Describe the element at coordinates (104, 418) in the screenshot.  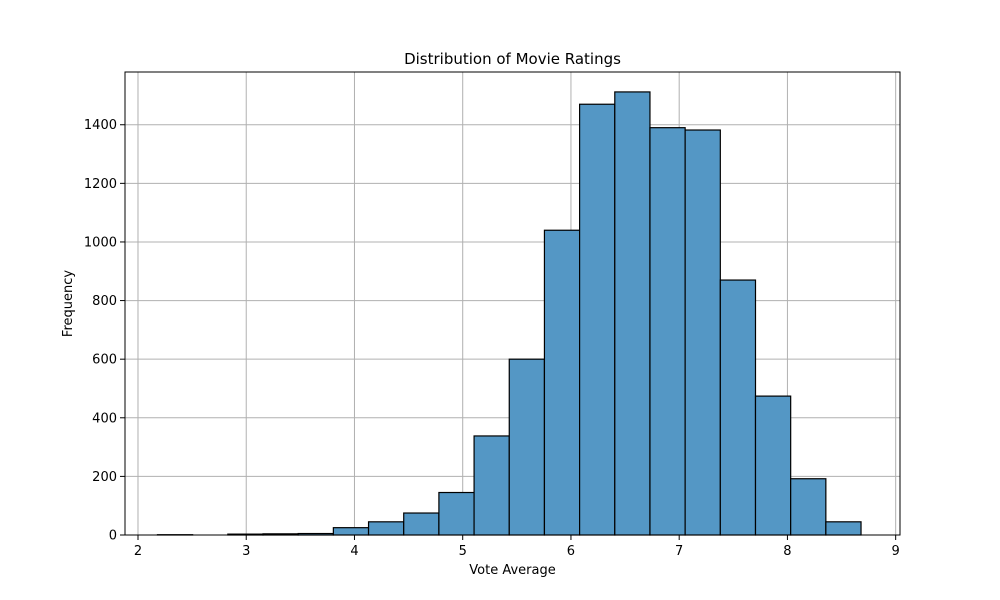
I see `y-tick-label: 400` at that location.